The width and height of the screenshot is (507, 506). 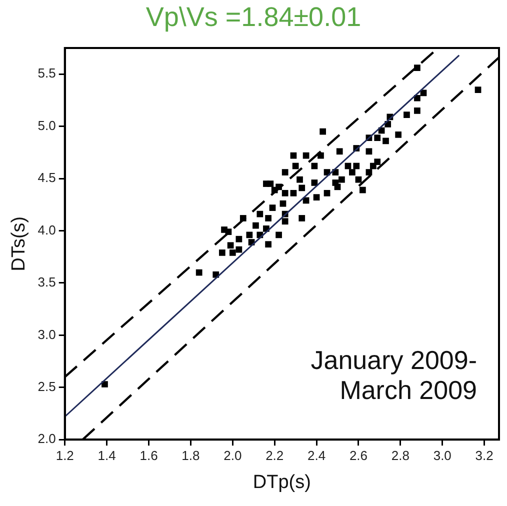 What do you see at coordinates (65, 455) in the screenshot?
I see `x-tick-label: 1.2` at bounding box center [65, 455].